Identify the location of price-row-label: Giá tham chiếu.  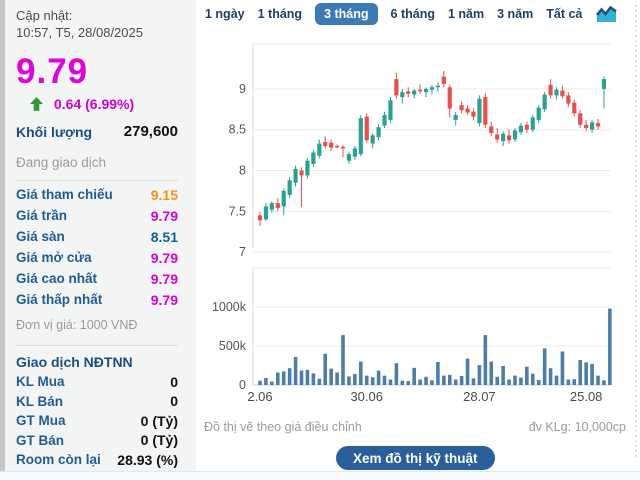
(64, 194).